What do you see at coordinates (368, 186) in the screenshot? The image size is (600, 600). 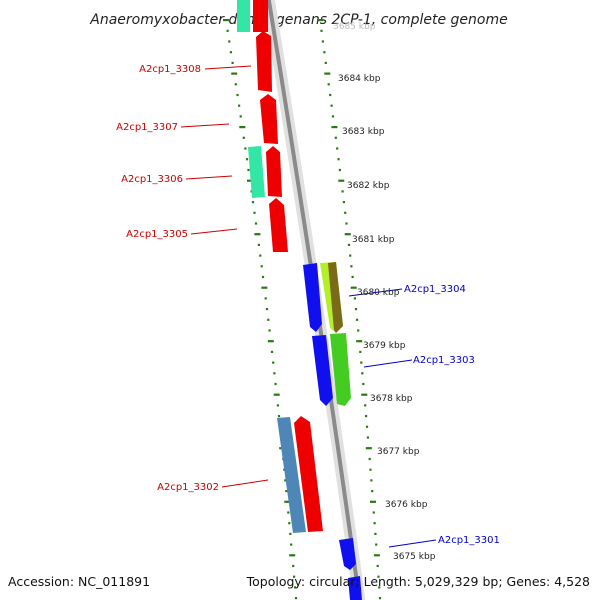 I see `kbp-label: 3682 kbp` at bounding box center [368, 186].